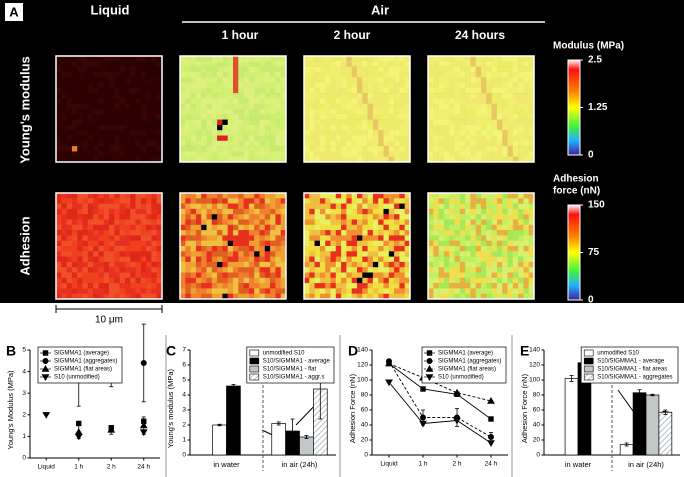  What do you see at coordinates (24, 458) in the screenshot?
I see `y-tick-label: 0` at bounding box center [24, 458].